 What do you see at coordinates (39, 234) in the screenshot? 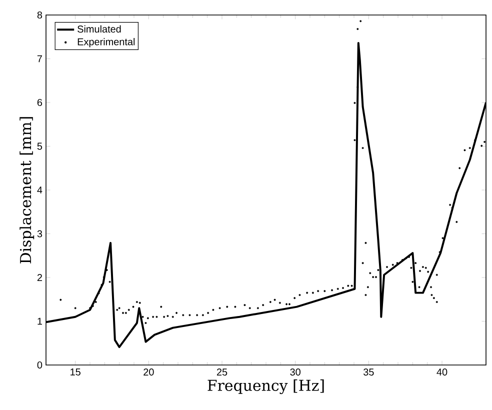
I see `y-tick-label: 3` at bounding box center [39, 234].